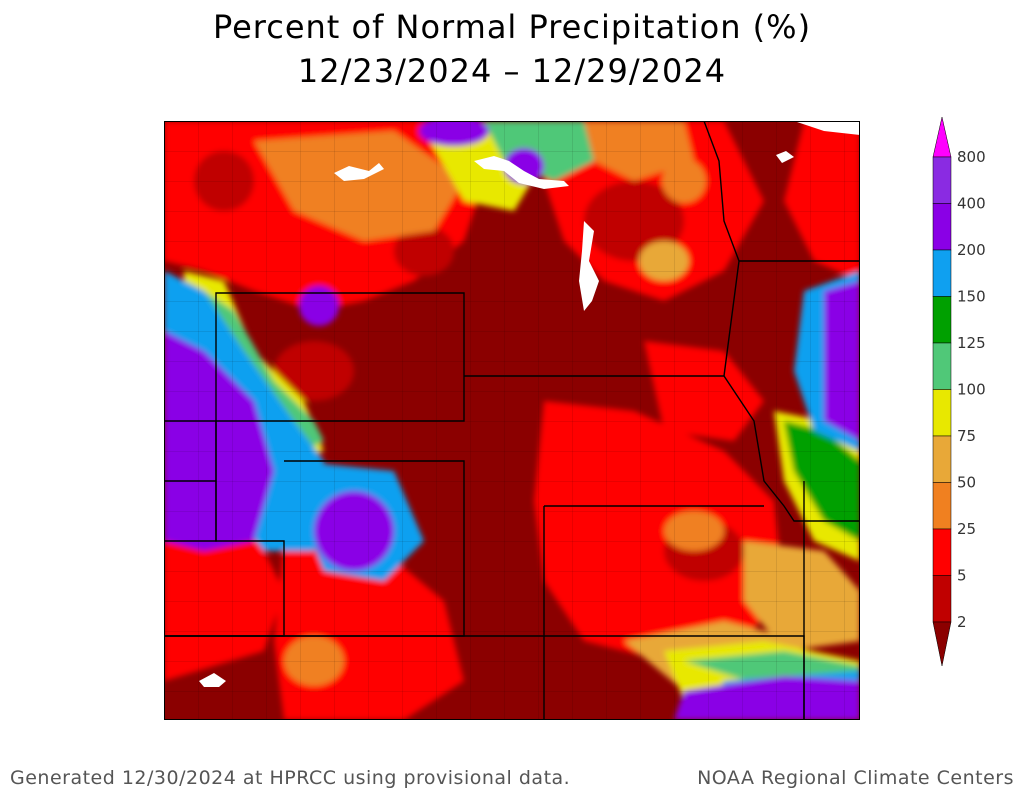  Describe the element at coordinates (962, 622) in the screenshot. I see `legend-tick-label: 2` at that location.